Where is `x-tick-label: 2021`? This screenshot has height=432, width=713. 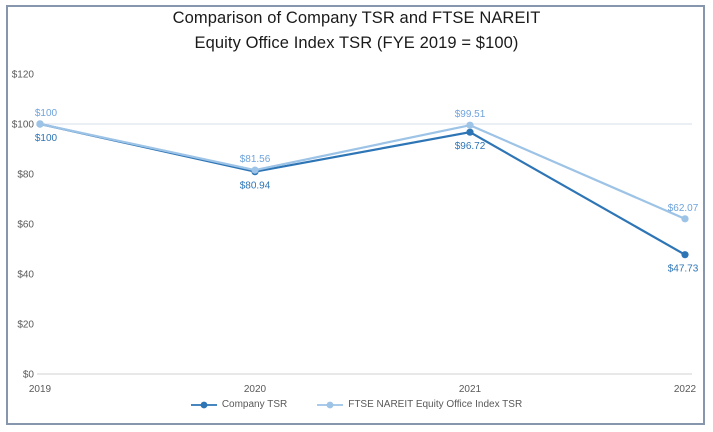
x-tick-label: 2021 is located at coordinates (470, 389).